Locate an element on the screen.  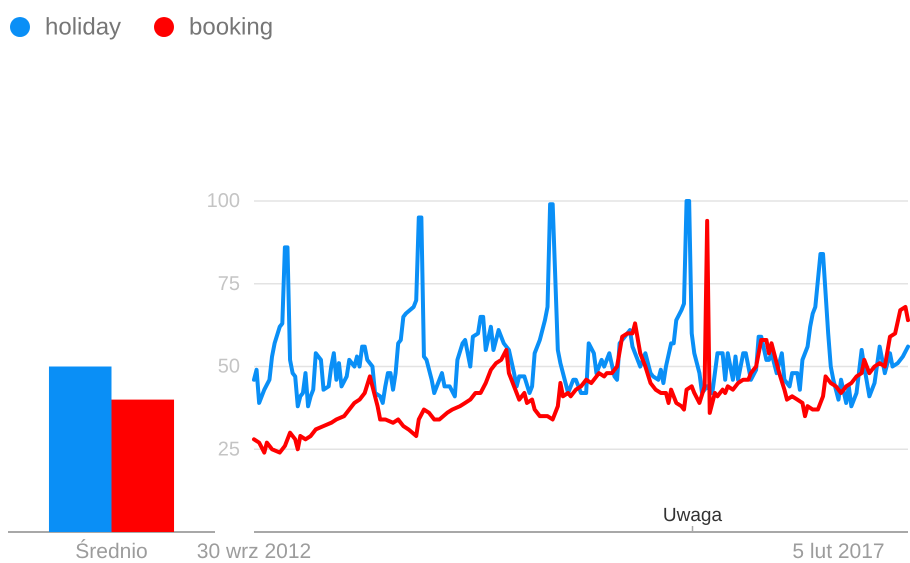
y-tick-label: 50 is located at coordinates (229, 367).